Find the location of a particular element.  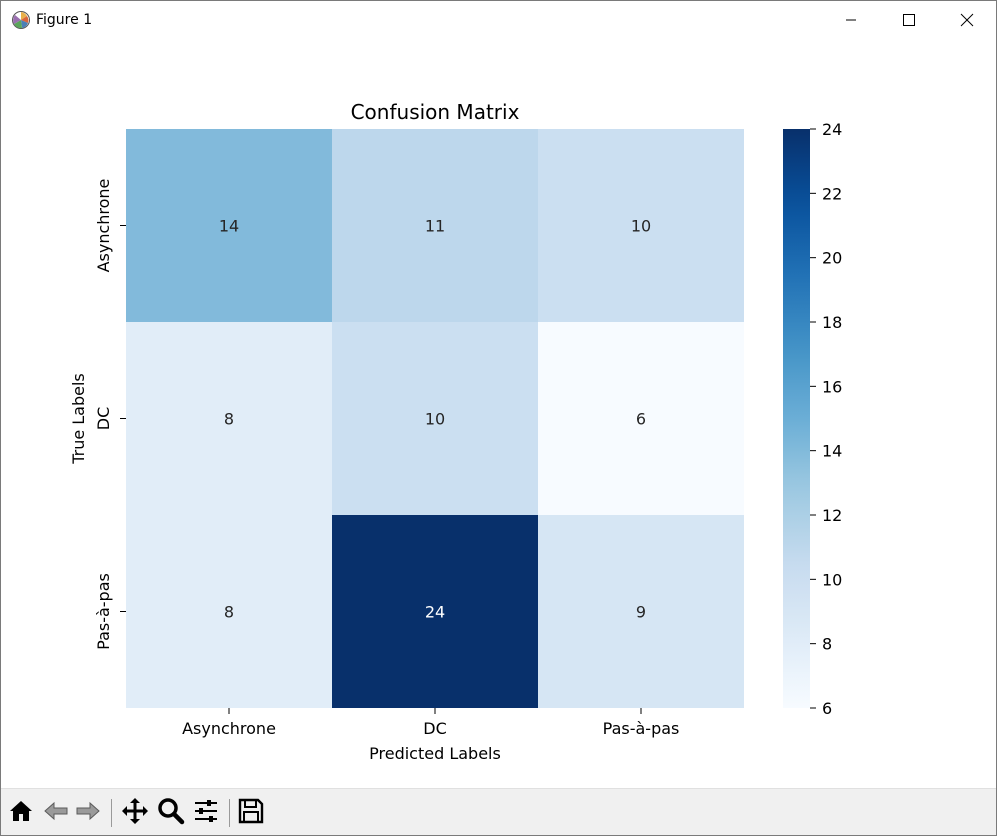

y-tick-label: Asynchrone is located at coordinates (103, 226).